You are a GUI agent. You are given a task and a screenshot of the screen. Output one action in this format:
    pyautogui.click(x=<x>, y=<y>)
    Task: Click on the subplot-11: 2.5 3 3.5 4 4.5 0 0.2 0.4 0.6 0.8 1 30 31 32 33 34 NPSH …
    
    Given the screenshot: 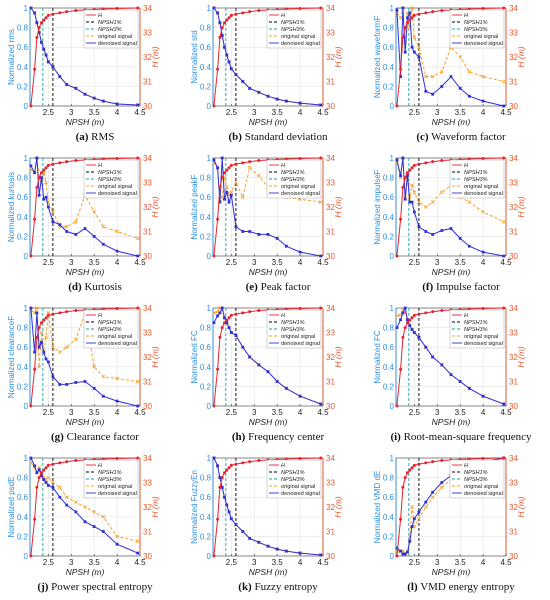 What is the action you would take?
    pyautogui.click(x=266, y=523)
    